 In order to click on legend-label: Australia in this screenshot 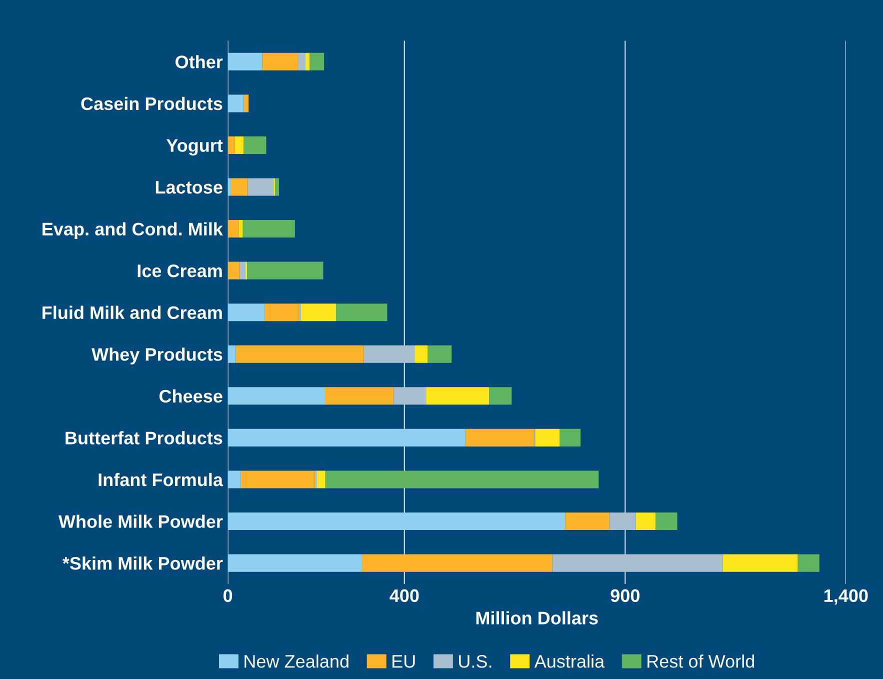, I will do `click(569, 661)`.